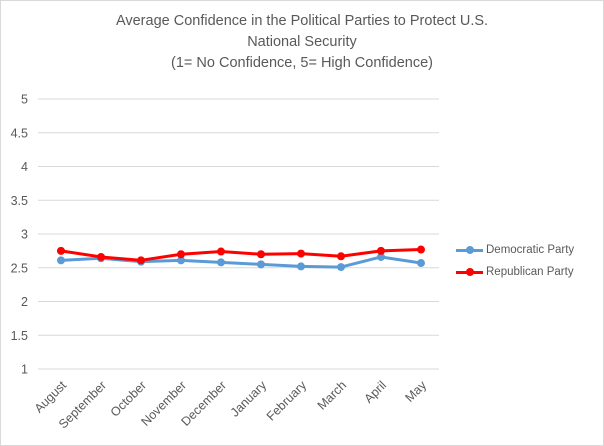 The width and height of the screenshot is (604, 446). Describe the element at coordinates (421, 249) in the screenshot. I see `data-point-republican-party-may` at that location.